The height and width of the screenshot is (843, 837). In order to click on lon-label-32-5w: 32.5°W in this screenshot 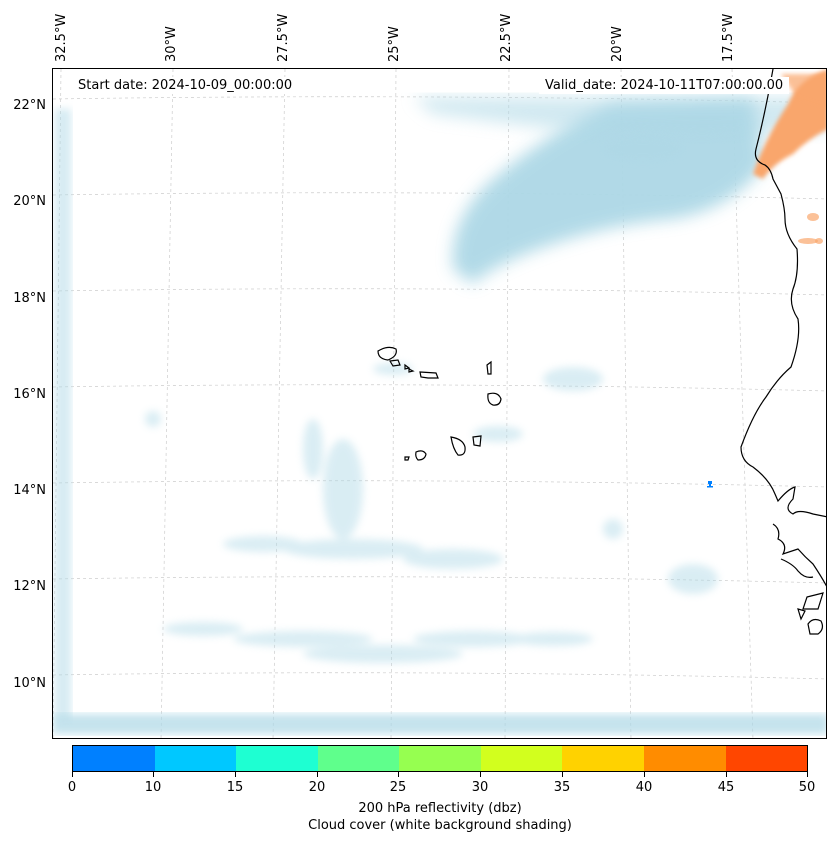, I will do `click(61, 37)`.